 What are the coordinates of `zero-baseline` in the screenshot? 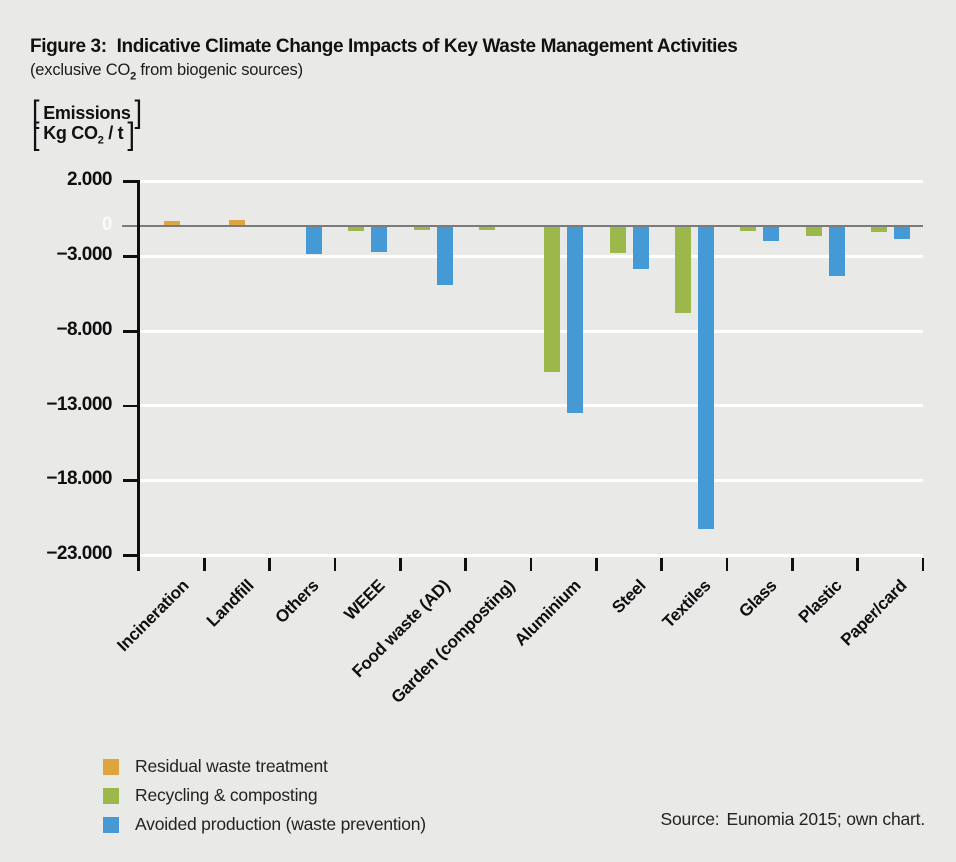 It's located at (522, 226).